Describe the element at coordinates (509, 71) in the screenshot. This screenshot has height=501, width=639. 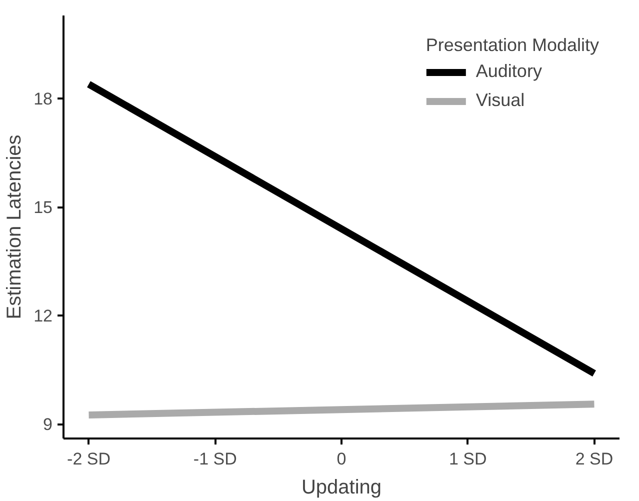
I see `legend-label: Auditory` at that location.